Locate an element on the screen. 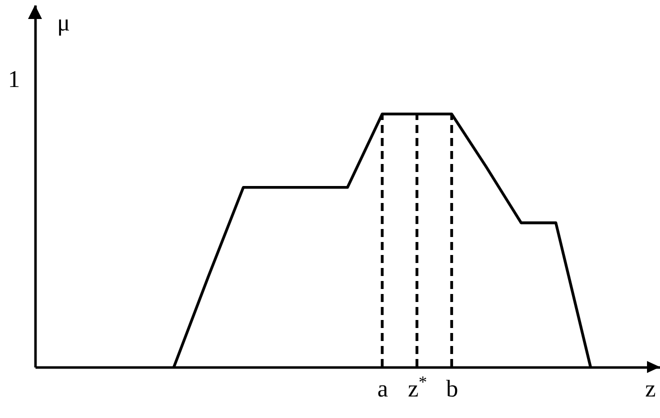  x-tick-label: z$^{*}$ is located at coordinates (417, 387).